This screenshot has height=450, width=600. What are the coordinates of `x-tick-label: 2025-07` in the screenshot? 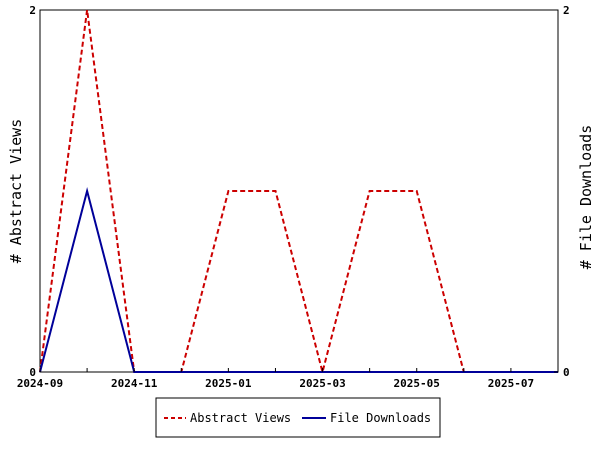 It's located at (511, 383).